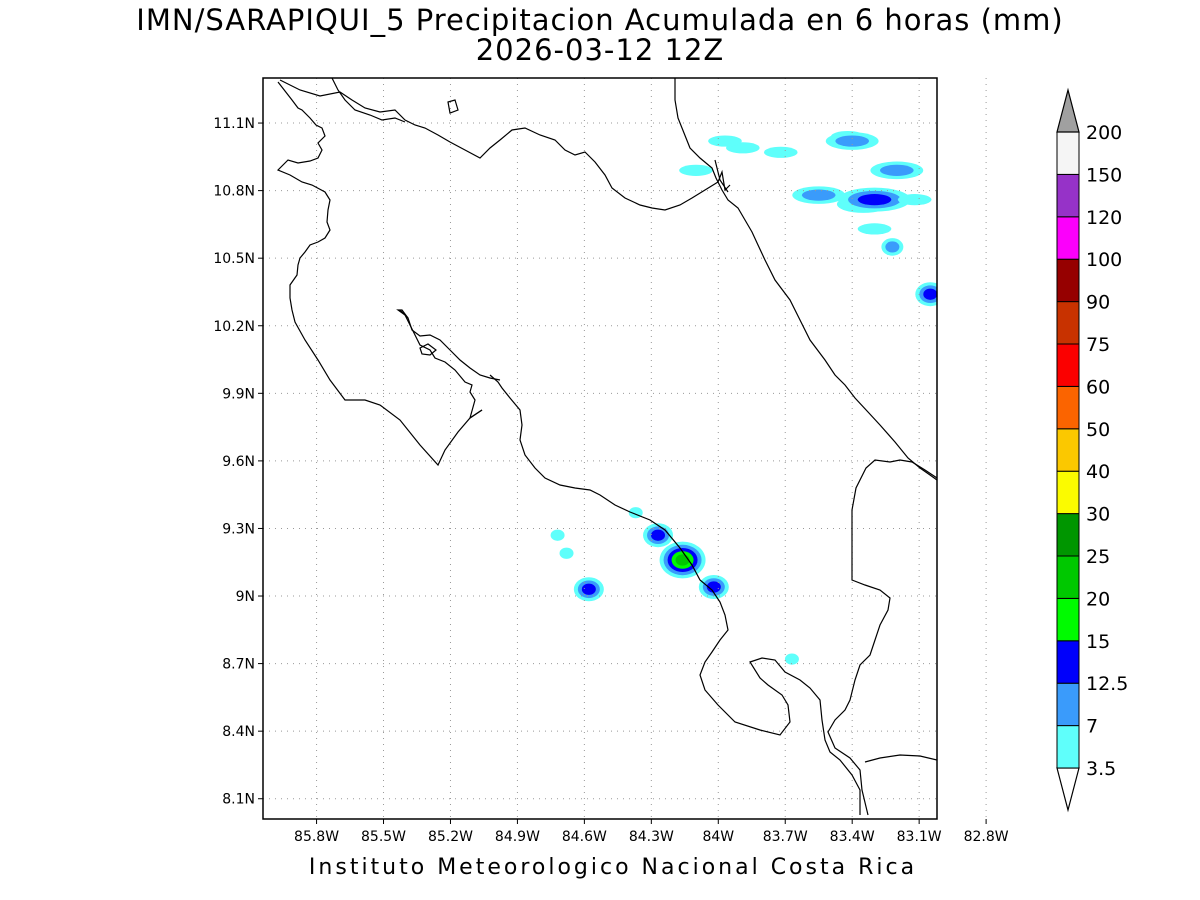  I want to click on colorbar-level-label: 20, so click(1098, 599).